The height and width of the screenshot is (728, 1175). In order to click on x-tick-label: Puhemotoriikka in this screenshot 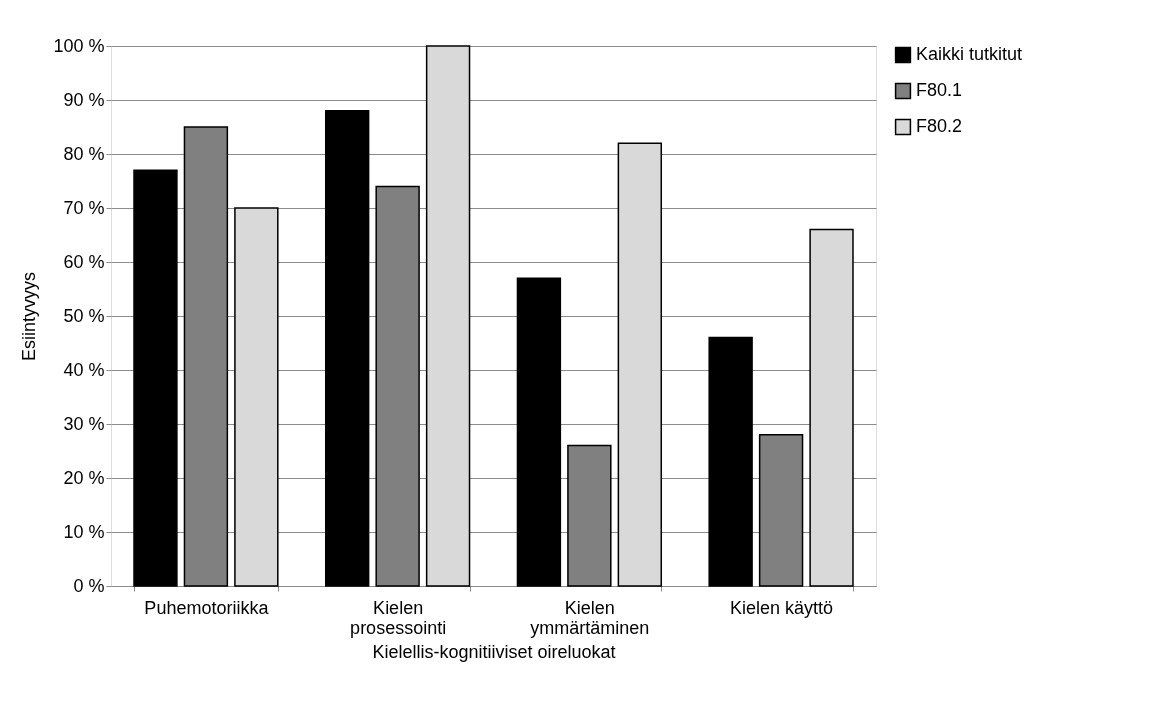, I will do `click(207, 607)`.